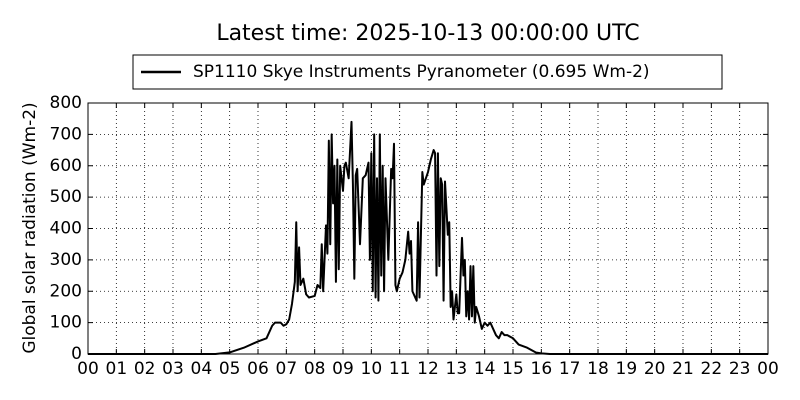 The width and height of the screenshot is (800, 400). Describe the element at coordinates (76, 354) in the screenshot. I see `y-tick-label: 0` at that location.